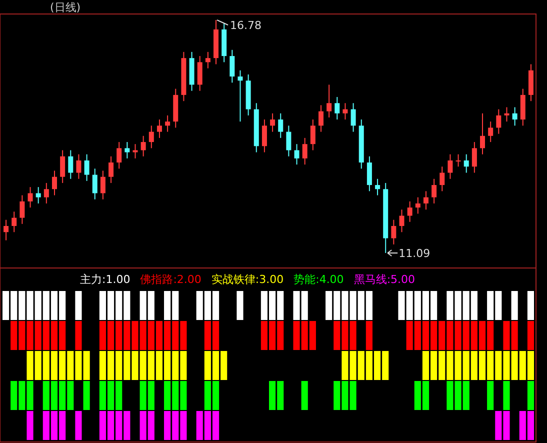 The width and height of the screenshot is (547, 443). Describe the element at coordinates (171, 279) in the screenshot. I see `text: 佛指路:2.00` at that location.